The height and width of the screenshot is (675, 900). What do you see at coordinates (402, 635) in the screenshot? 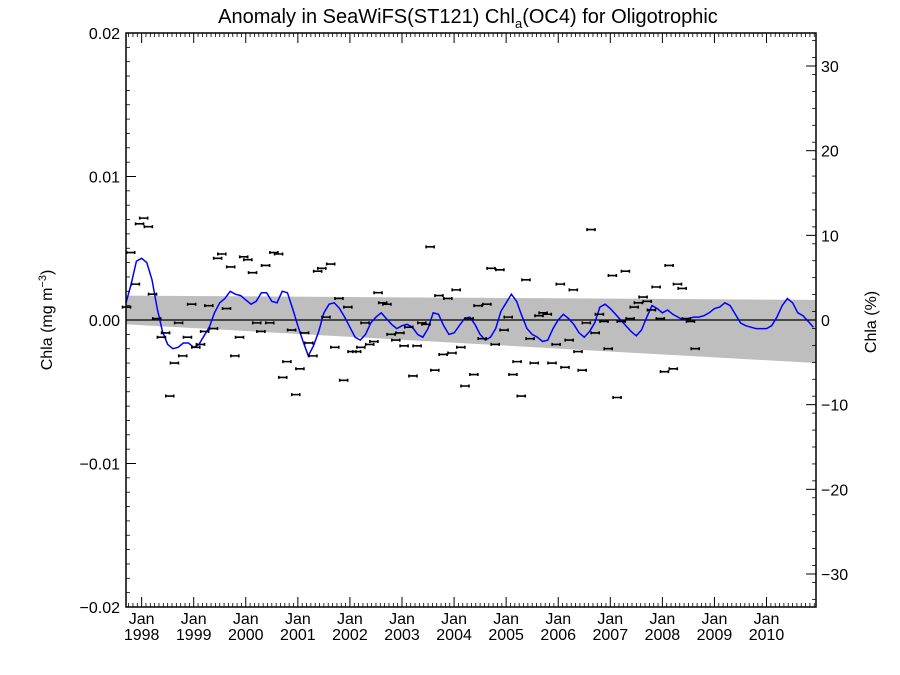
I see `x-tick-label-year: 2003` at bounding box center [402, 635].